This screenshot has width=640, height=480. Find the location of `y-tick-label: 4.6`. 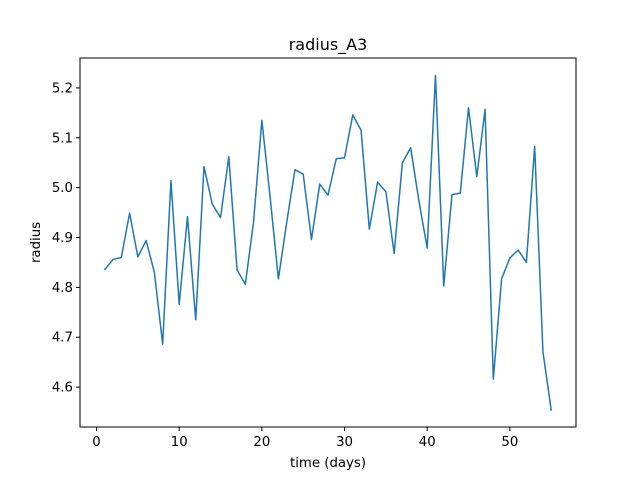

y-tick-label: 4.6 is located at coordinates (62, 388).